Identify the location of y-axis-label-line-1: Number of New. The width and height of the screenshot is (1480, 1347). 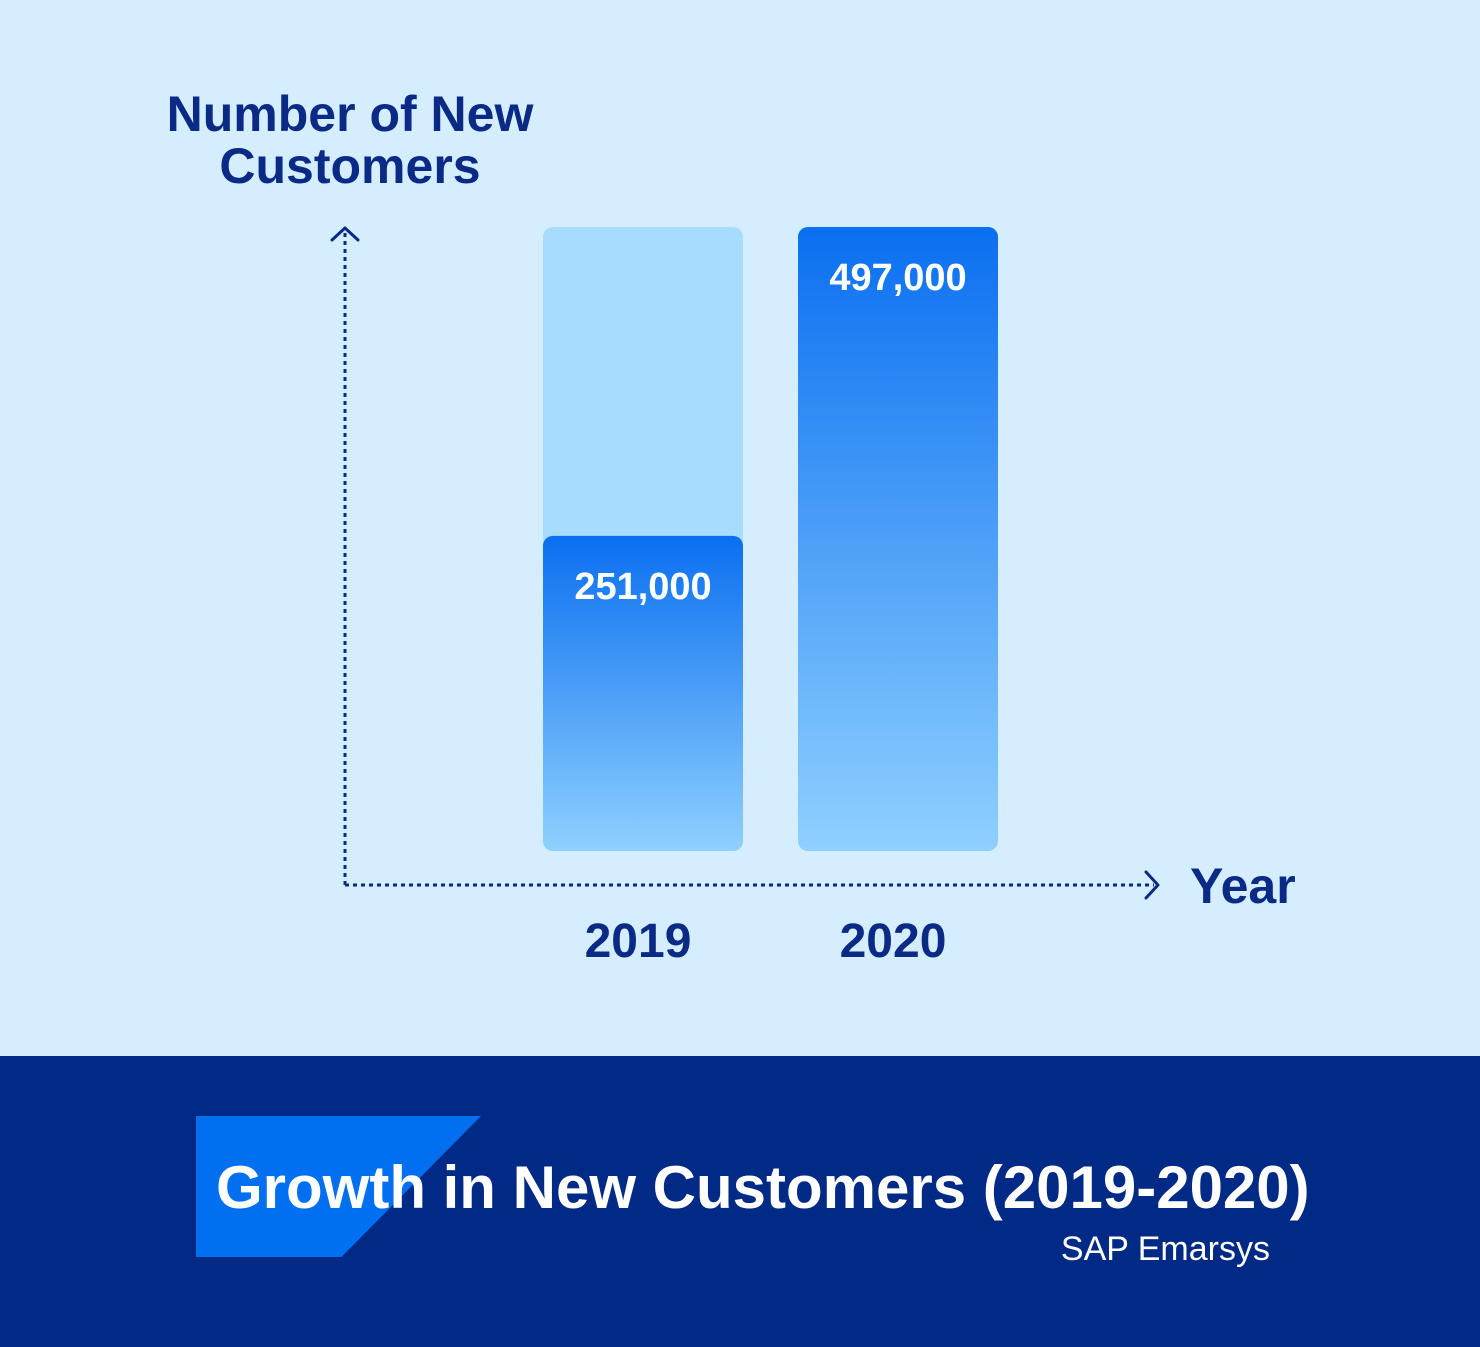
(350, 114).